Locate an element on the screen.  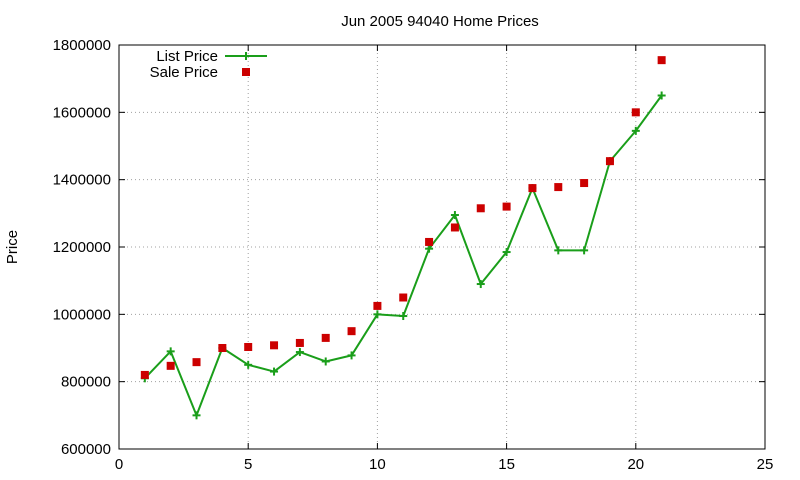
legend-label-sale-price: Sale Price is located at coordinates (184, 72).